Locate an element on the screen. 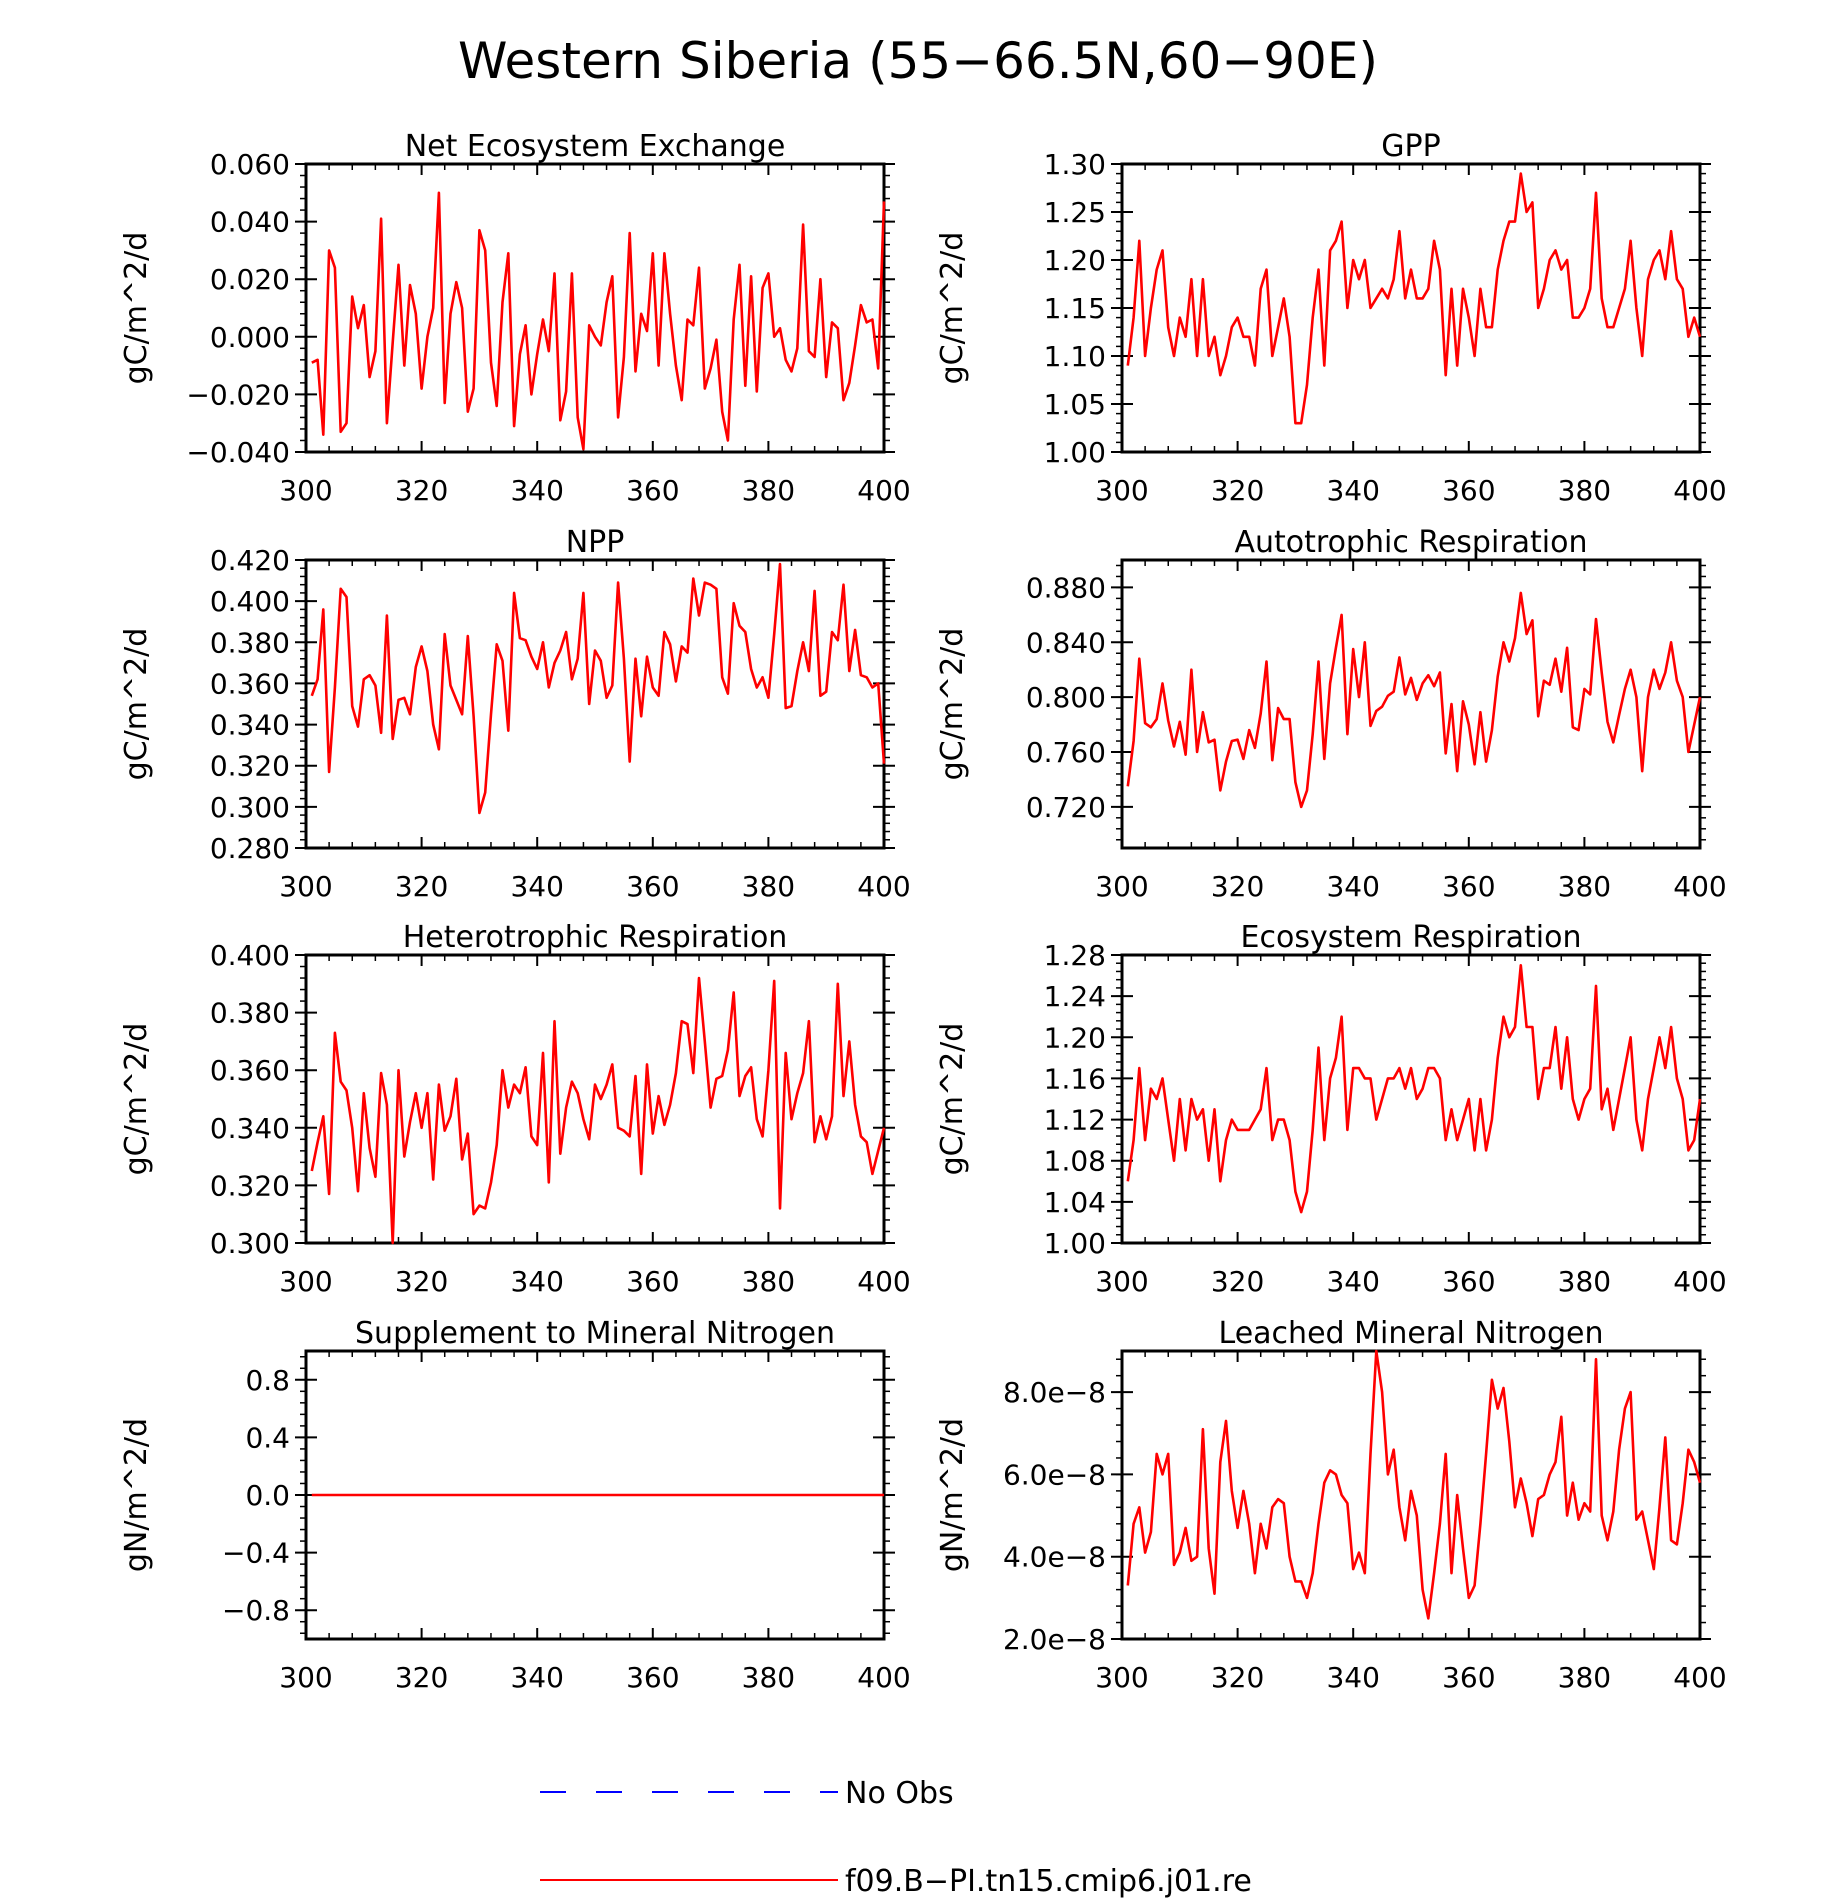 Image resolution: width=1836 pixels, height=1898 pixels. y-tick-label: 0.880 is located at coordinates (1066, 587).